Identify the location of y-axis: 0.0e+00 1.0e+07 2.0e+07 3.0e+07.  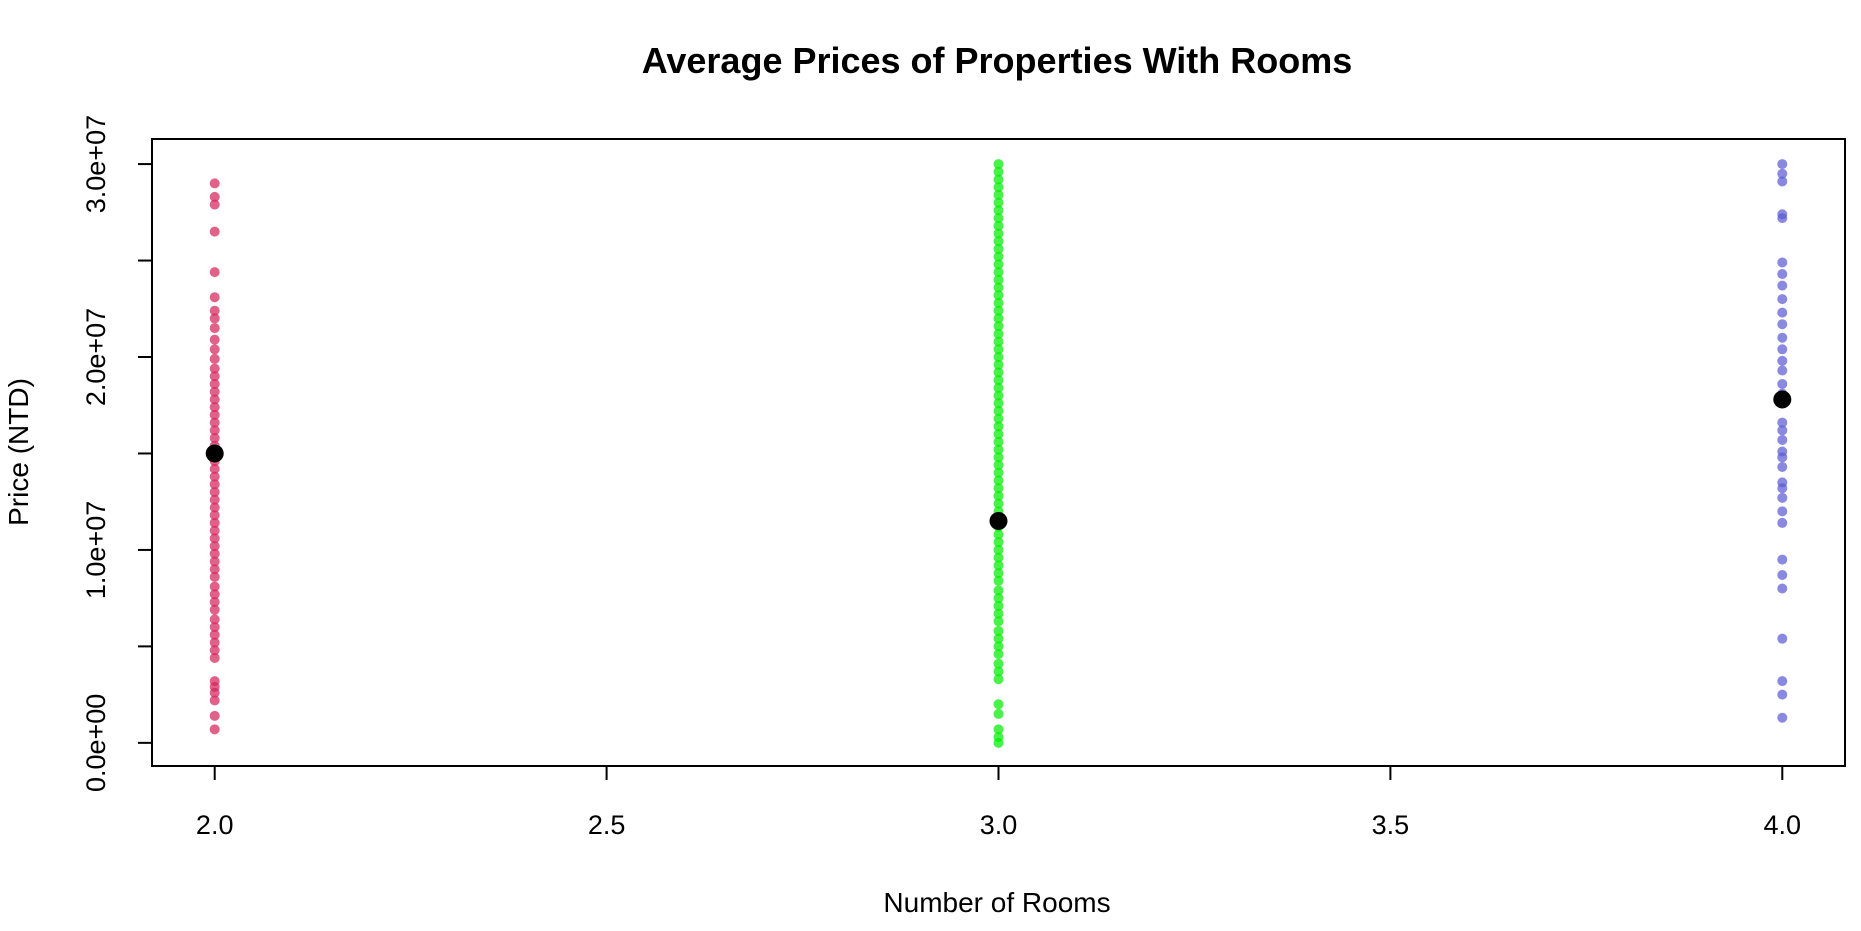
(117, 453).